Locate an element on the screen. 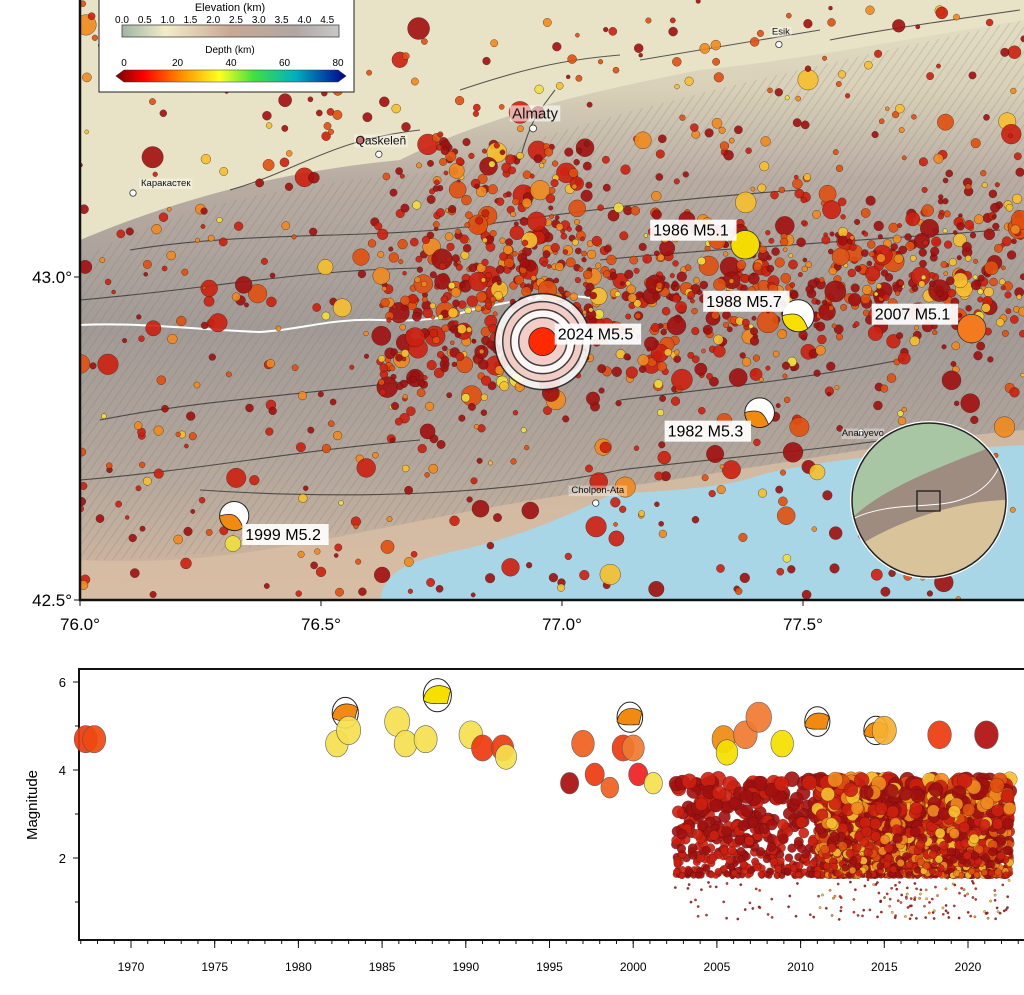 The image size is (1024, 995). depth-tick-label: 80 is located at coordinates (338, 63).